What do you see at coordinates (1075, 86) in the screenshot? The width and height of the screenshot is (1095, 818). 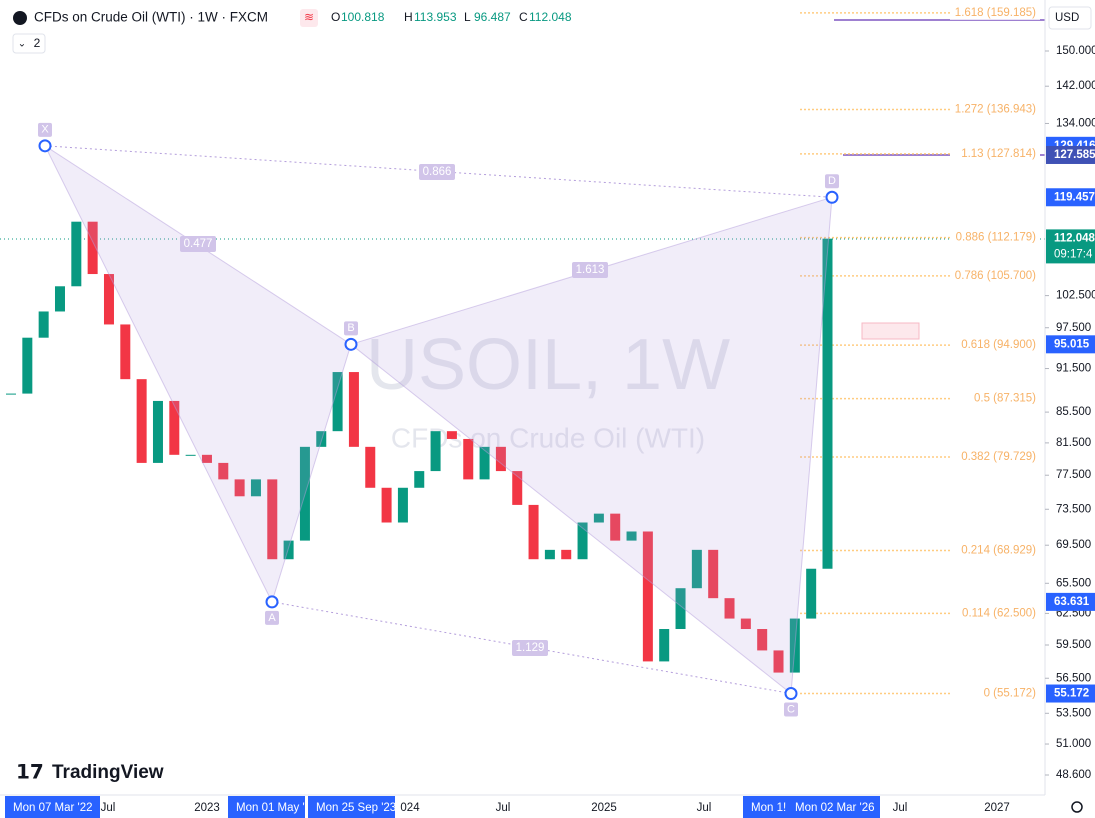 I see `price-tick-label: 142.000` at bounding box center [1075, 86].